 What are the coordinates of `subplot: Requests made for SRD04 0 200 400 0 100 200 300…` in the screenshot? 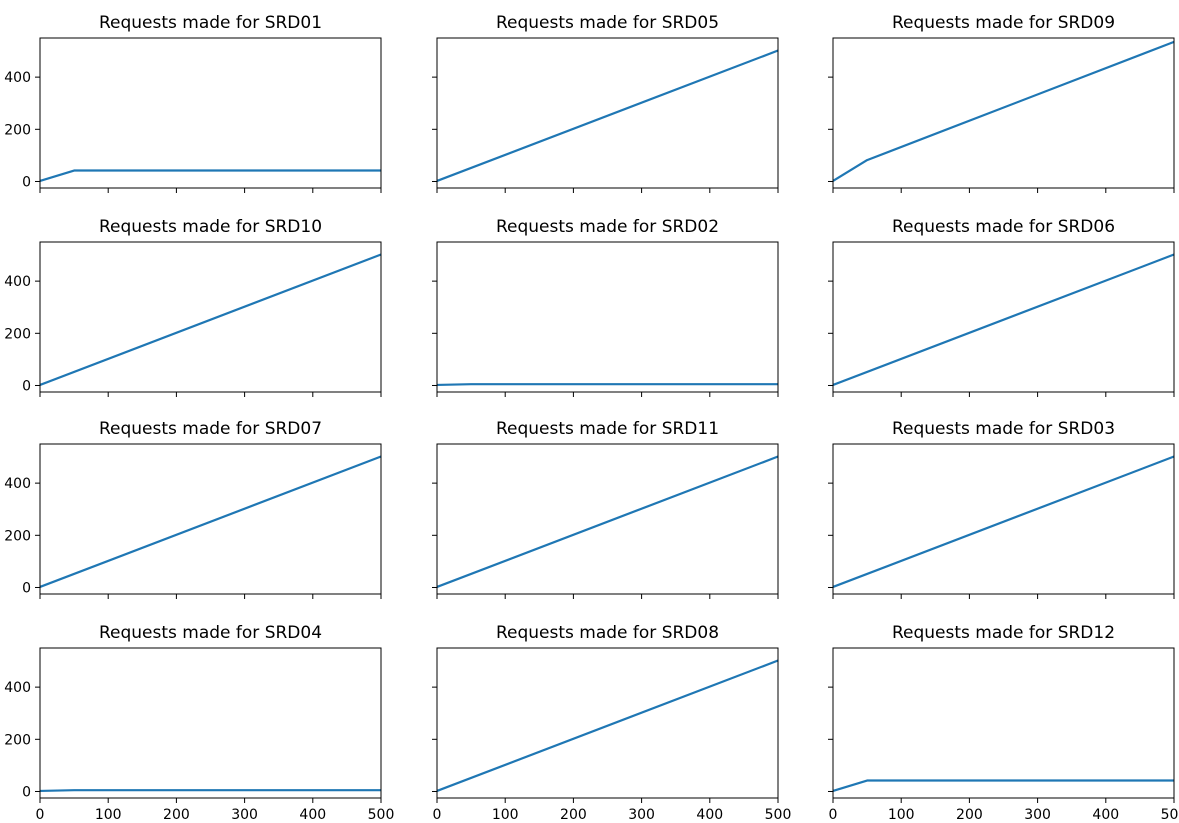 It's located at (199, 723).